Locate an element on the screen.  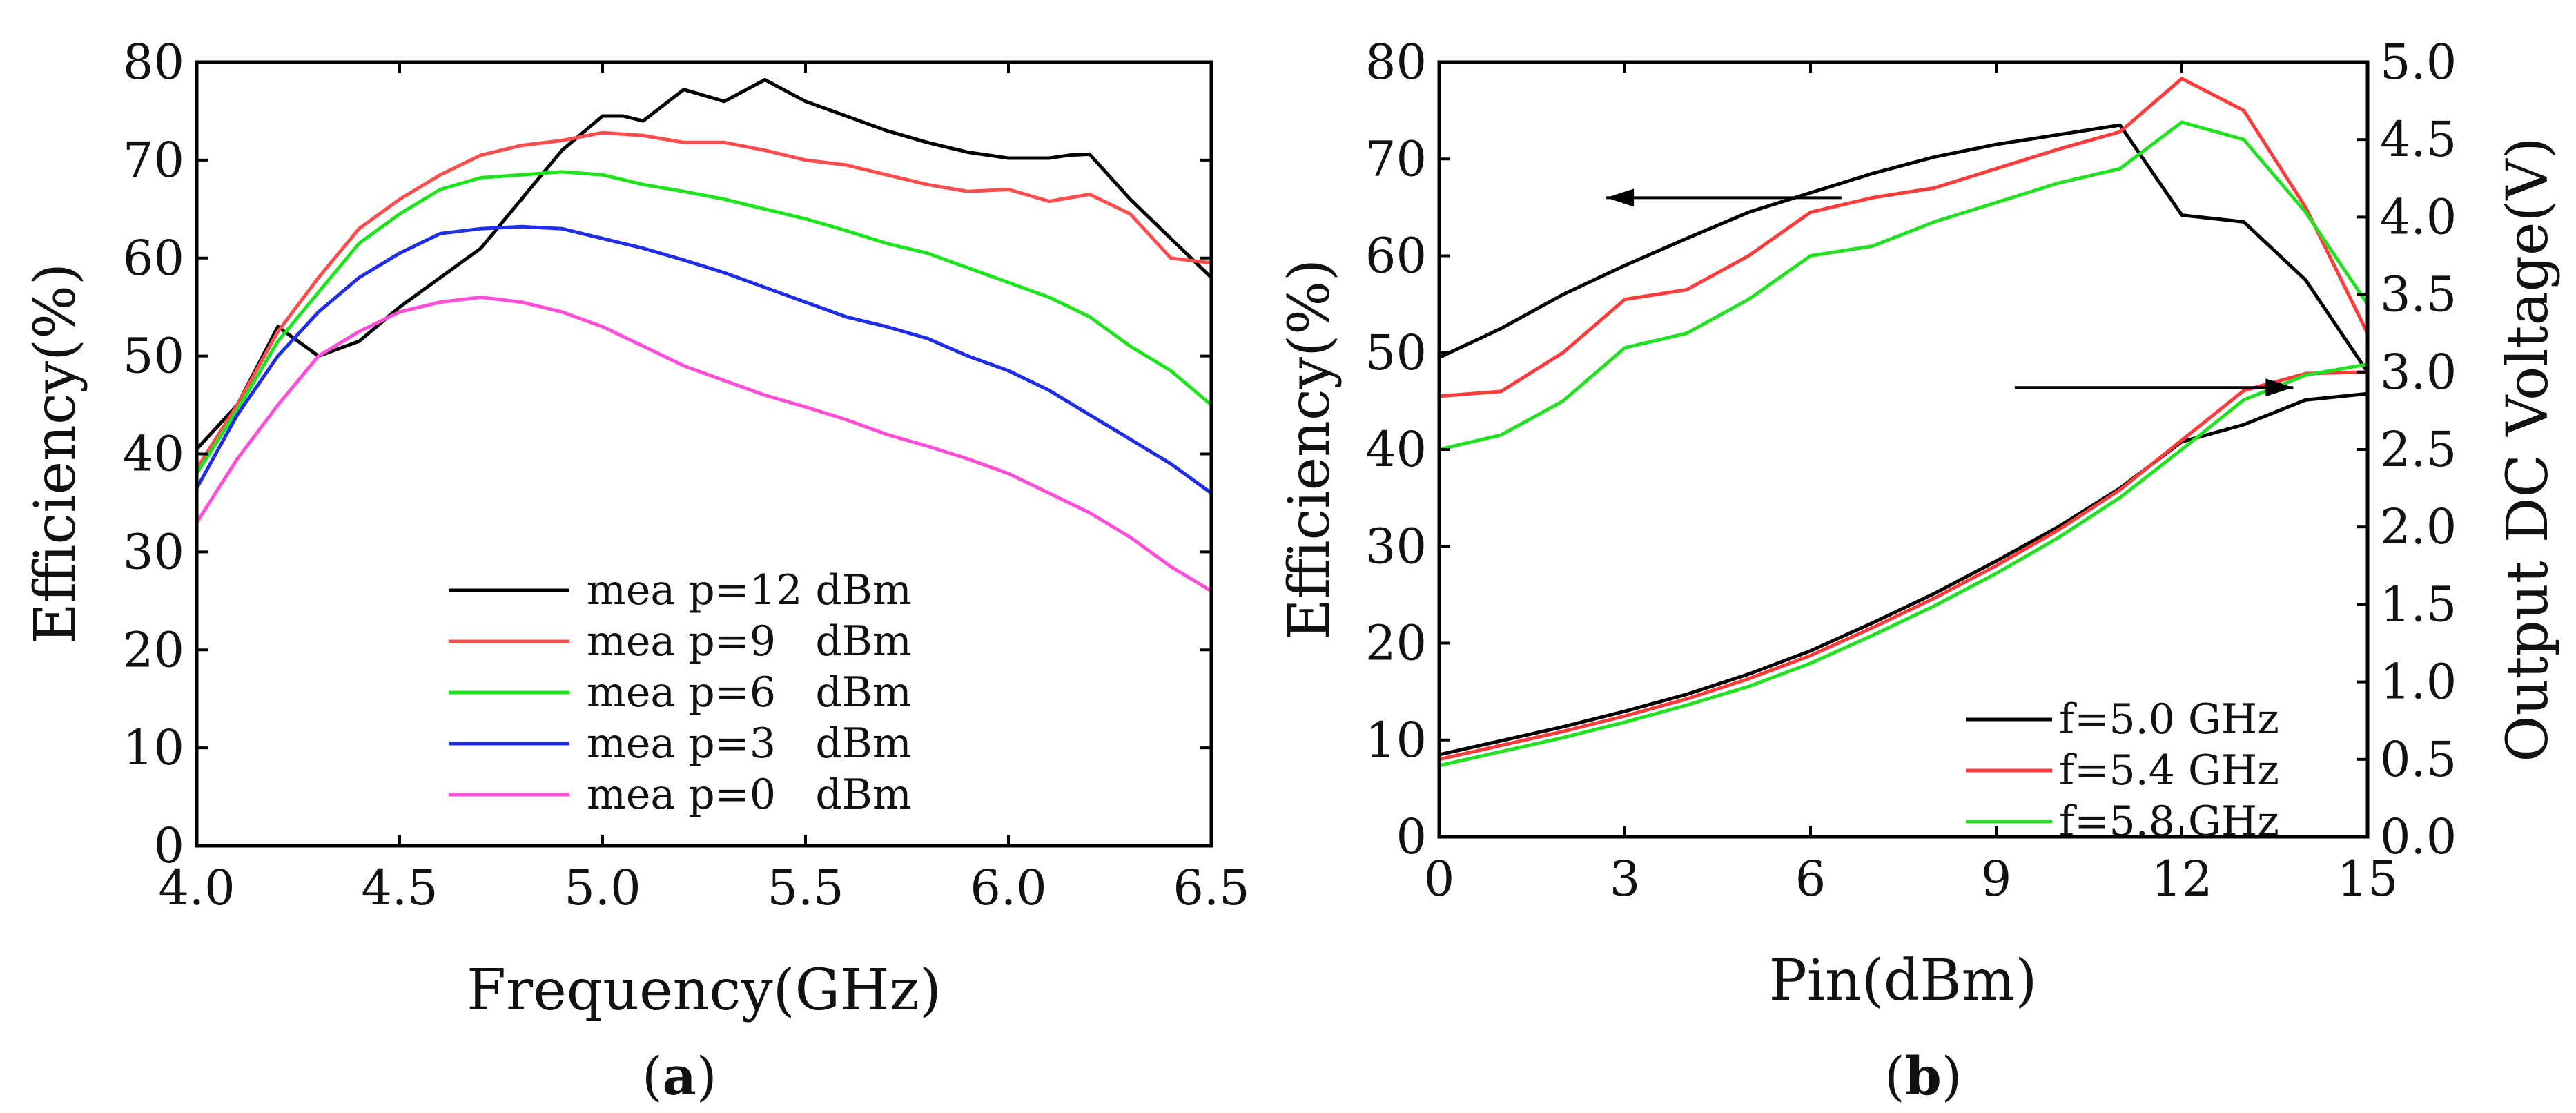
caption-b: (b) is located at coordinates (1923, 1076).